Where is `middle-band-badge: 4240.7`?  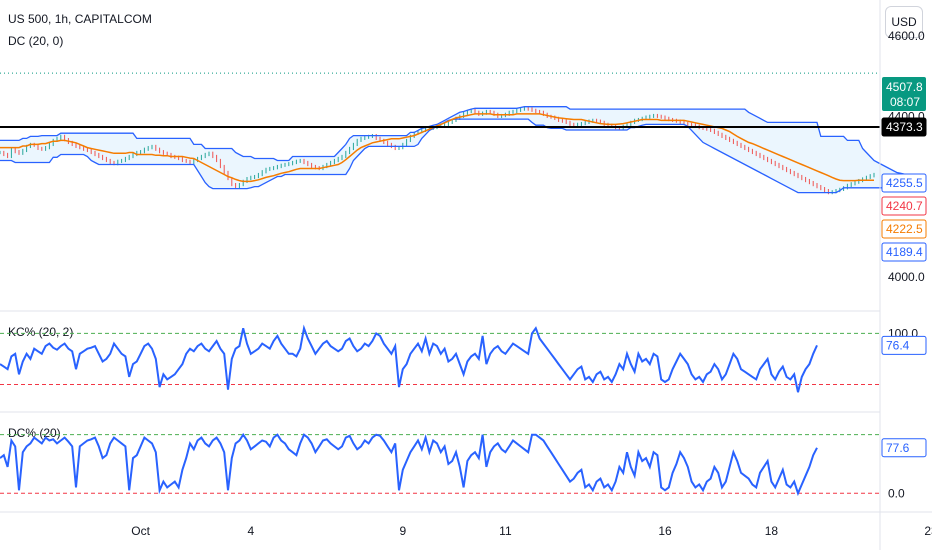
middle-band-badge: 4240.7 is located at coordinates (904, 206).